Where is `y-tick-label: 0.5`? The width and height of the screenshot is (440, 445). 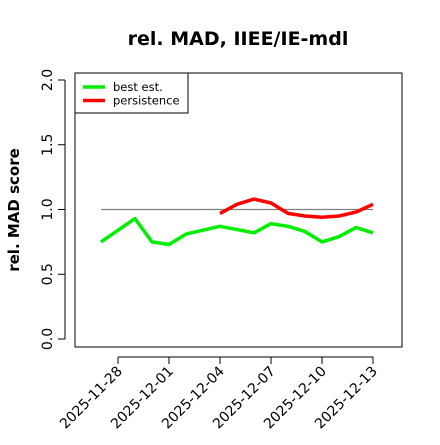 y-tick-label: 0.5 is located at coordinates (48, 274).